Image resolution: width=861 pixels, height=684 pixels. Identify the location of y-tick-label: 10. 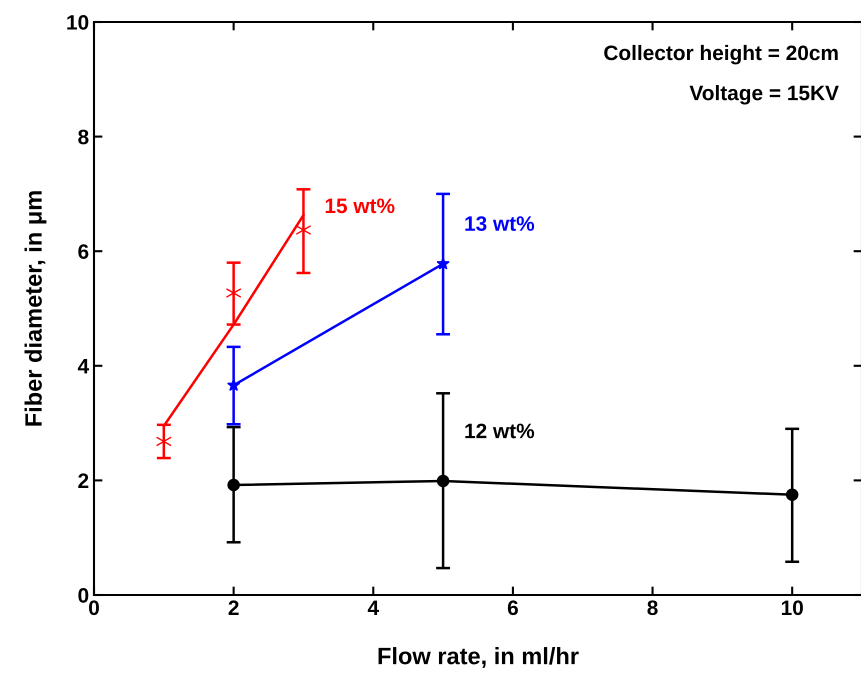
(77, 22).